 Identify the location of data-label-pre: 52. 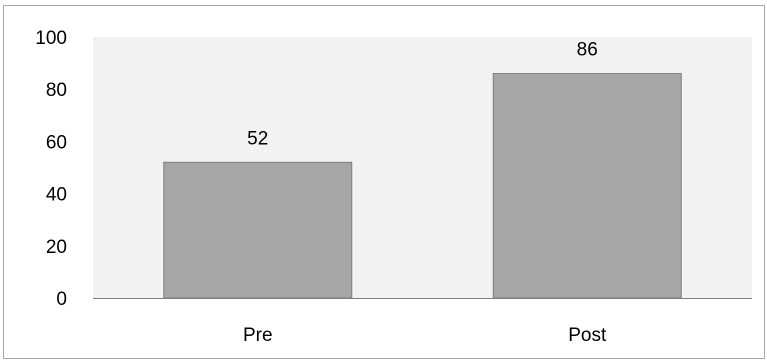
(257, 138).